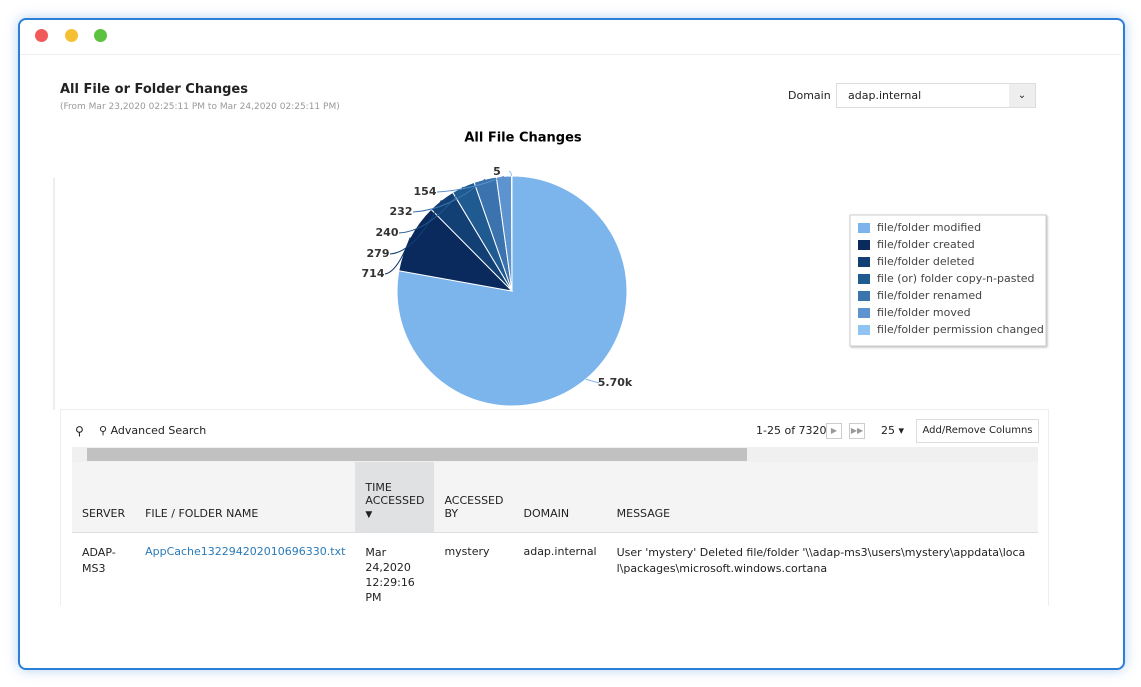 This screenshot has width=1141, height=687. I want to click on column-header: MESSAGE, so click(643, 513).